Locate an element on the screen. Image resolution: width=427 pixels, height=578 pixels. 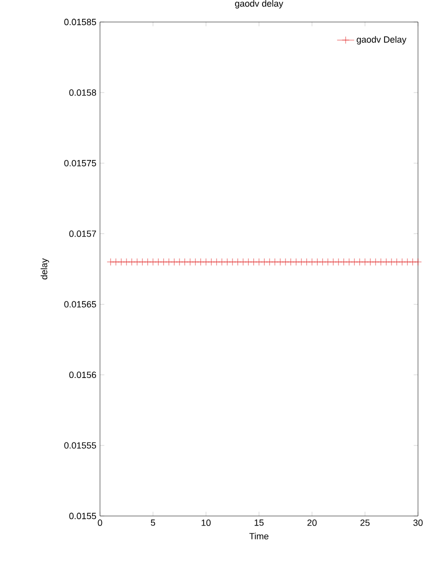
y-tick-label: 0.0157 is located at coordinates (82, 233).